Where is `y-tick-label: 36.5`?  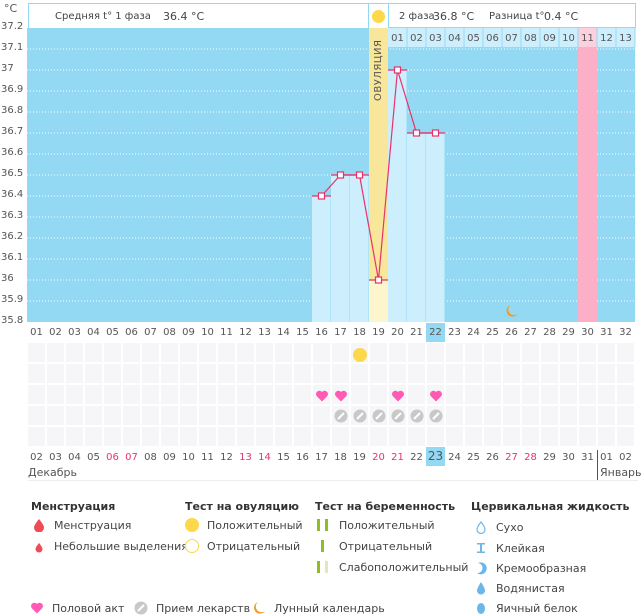 y-tick-label: 36.5 is located at coordinates (12, 173).